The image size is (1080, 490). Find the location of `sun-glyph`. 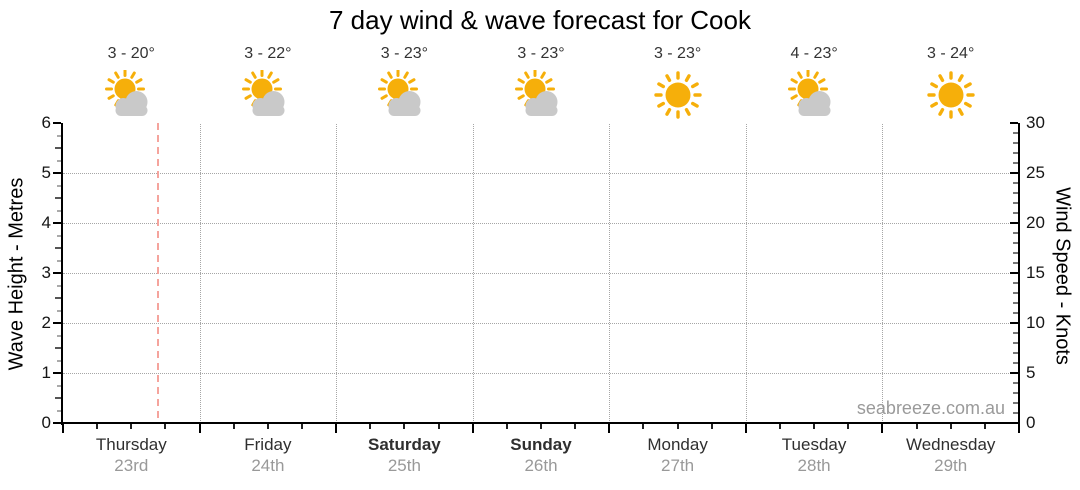

sun-glyph is located at coordinates (950, 95).